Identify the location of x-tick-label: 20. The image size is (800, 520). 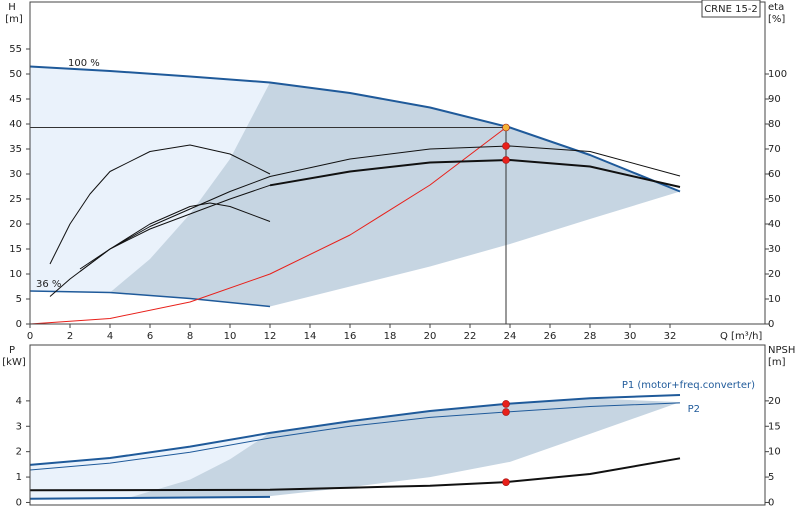
(430, 336).